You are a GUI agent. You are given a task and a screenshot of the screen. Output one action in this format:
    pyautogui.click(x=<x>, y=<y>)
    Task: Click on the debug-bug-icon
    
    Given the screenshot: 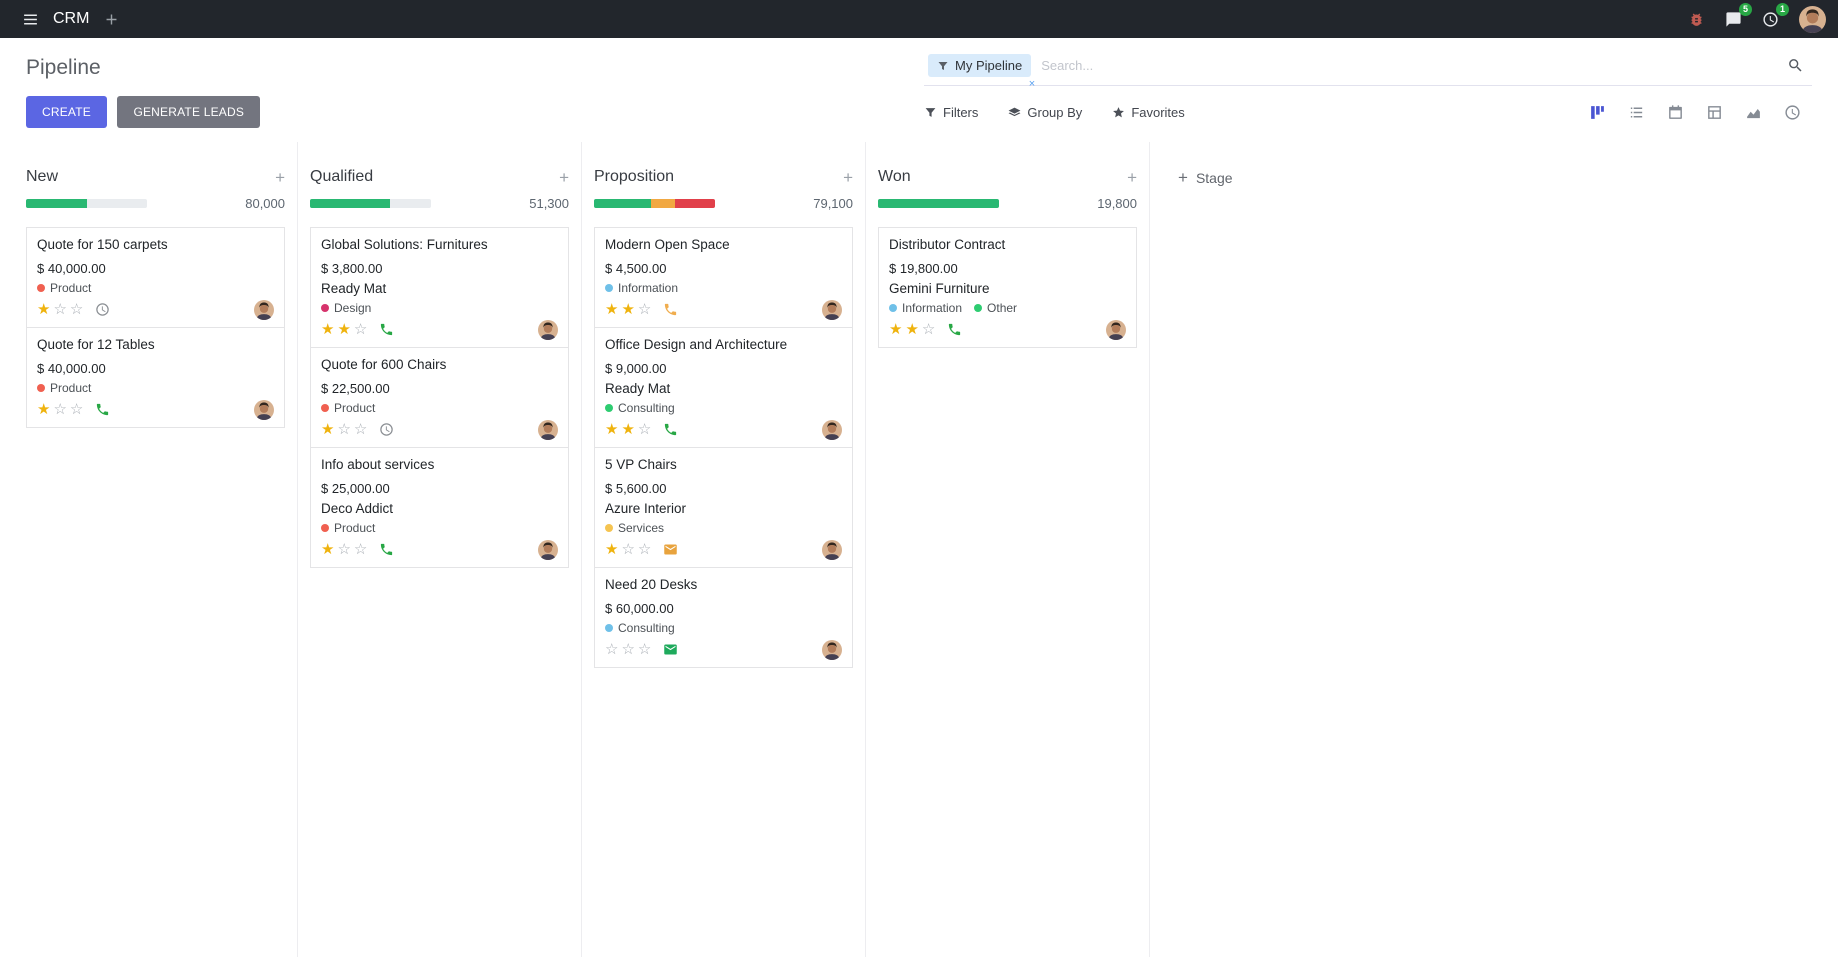 What is the action you would take?
    pyautogui.click(x=1696, y=19)
    